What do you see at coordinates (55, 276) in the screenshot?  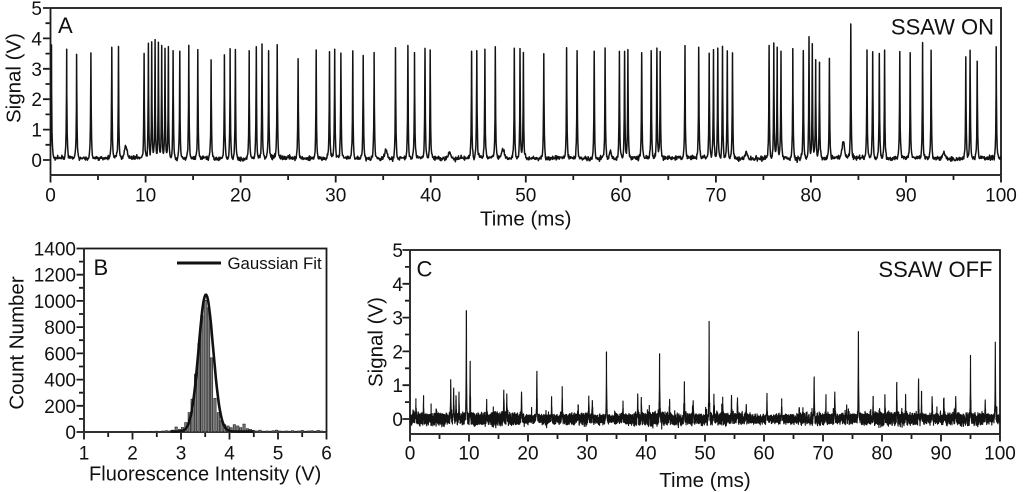 I see `svg-text: 1200` at bounding box center [55, 276].